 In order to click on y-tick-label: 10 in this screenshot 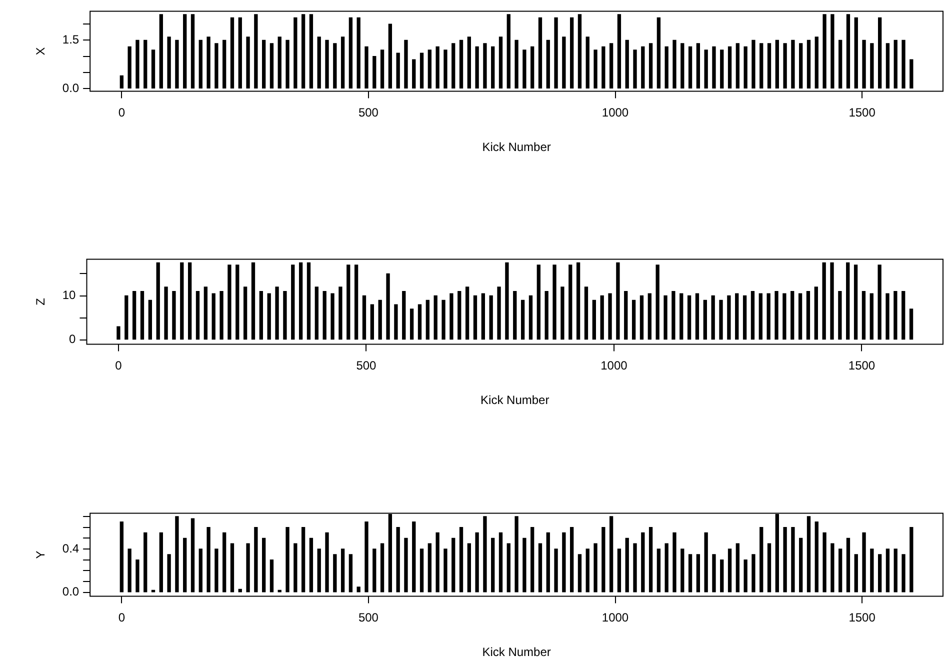, I will do `click(69, 295)`.